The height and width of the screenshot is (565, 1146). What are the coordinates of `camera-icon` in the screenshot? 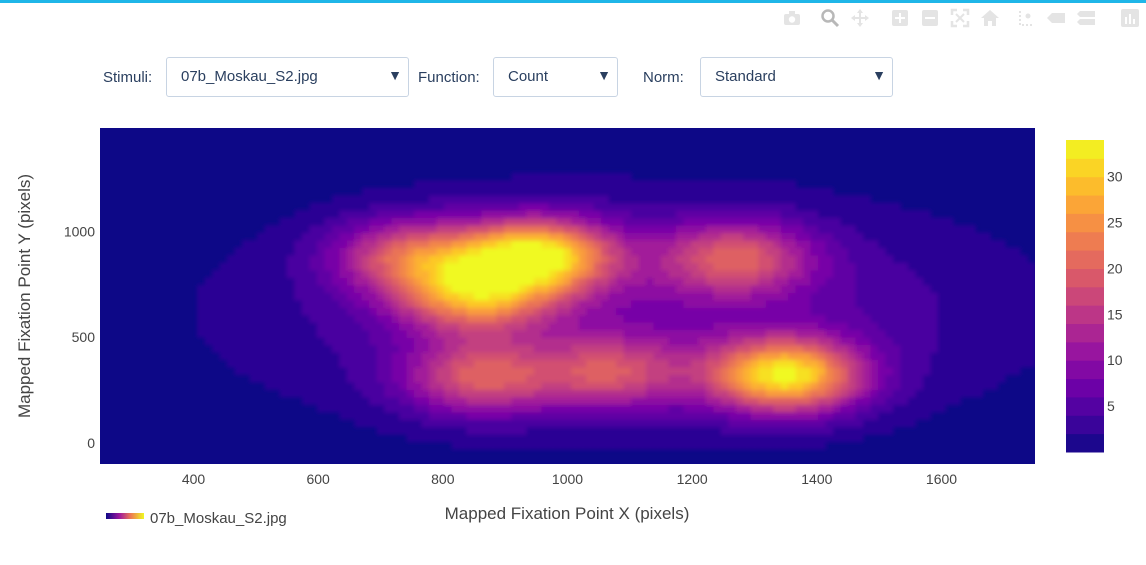 It's located at (792, 18).